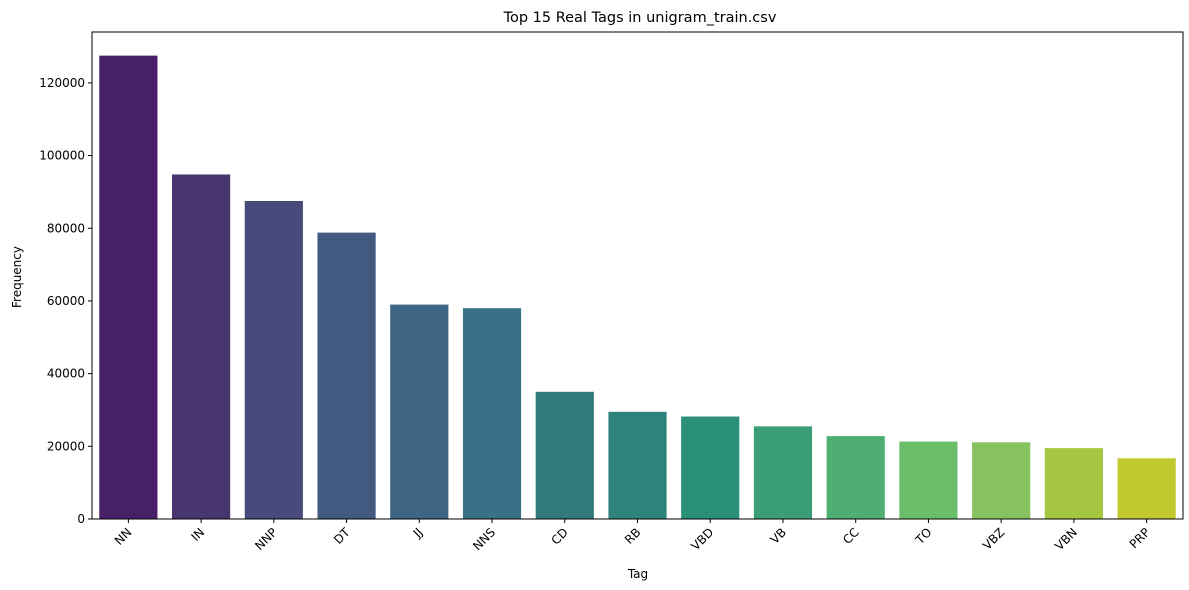  What do you see at coordinates (62, 83) in the screenshot?
I see `y-tick-label: 120000` at bounding box center [62, 83].